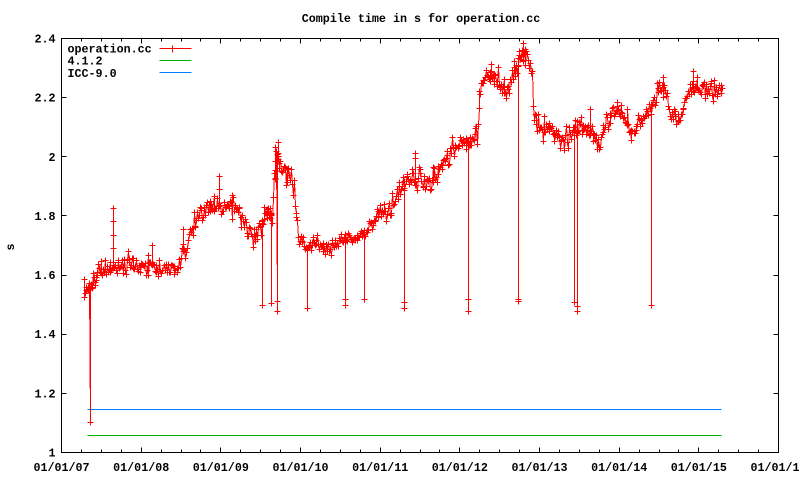 The height and width of the screenshot is (480, 800). I want to click on svg-text: 2.4, so click(44, 40).